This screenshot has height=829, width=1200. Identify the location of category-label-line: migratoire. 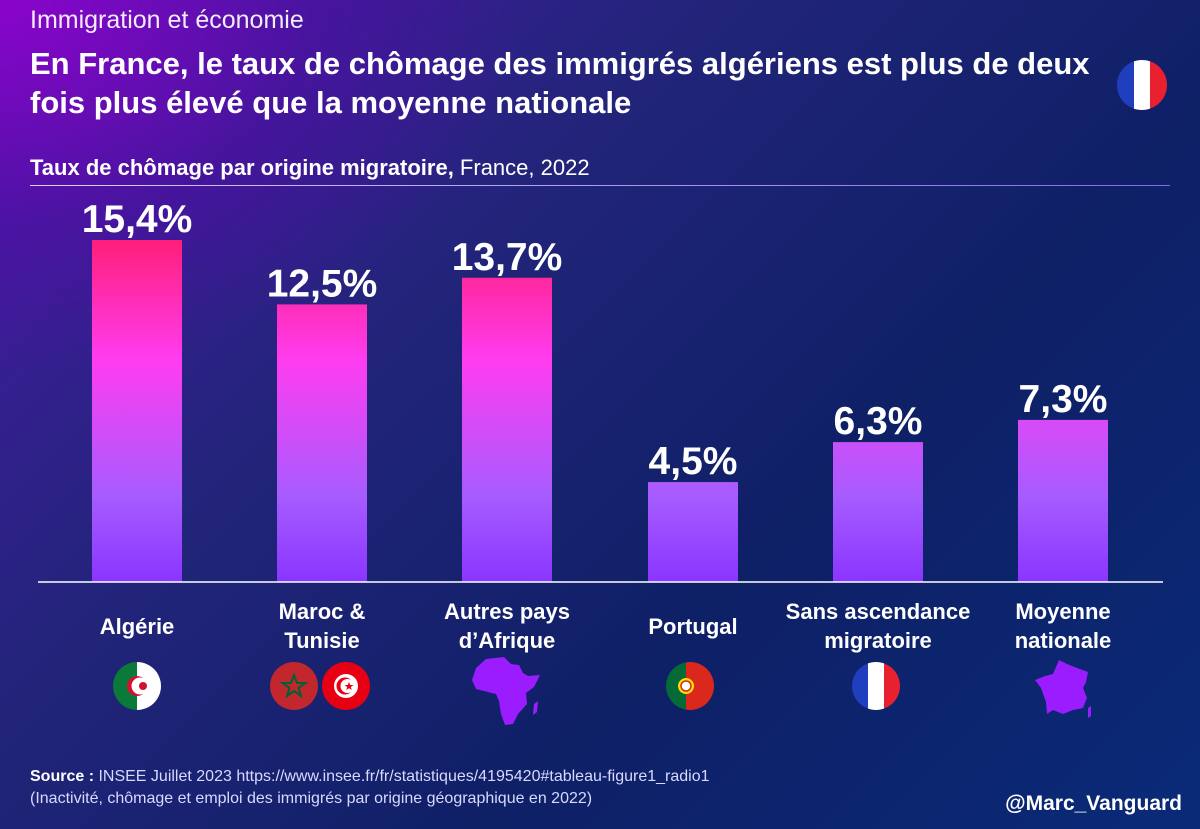
(878, 640).